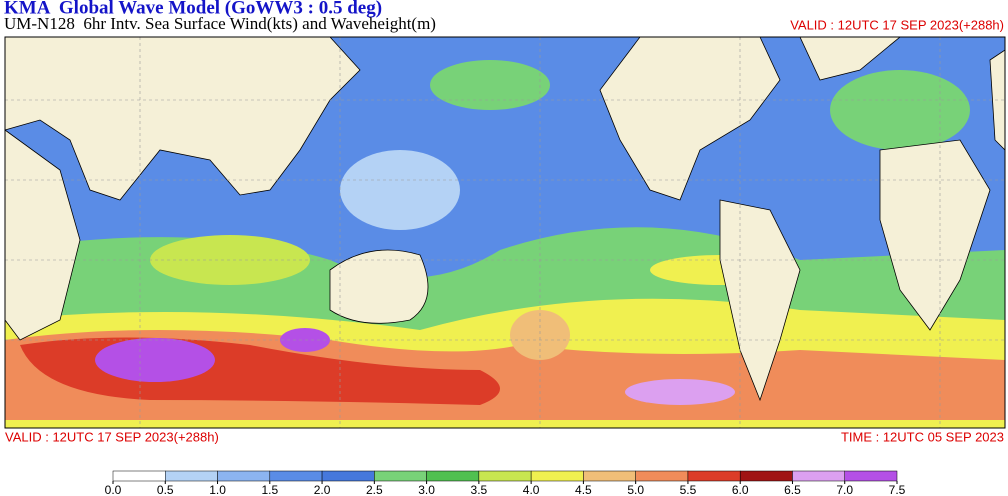 This screenshot has width=1008, height=496. I want to click on colorbar-tick-label: 6.5, so click(792, 489).